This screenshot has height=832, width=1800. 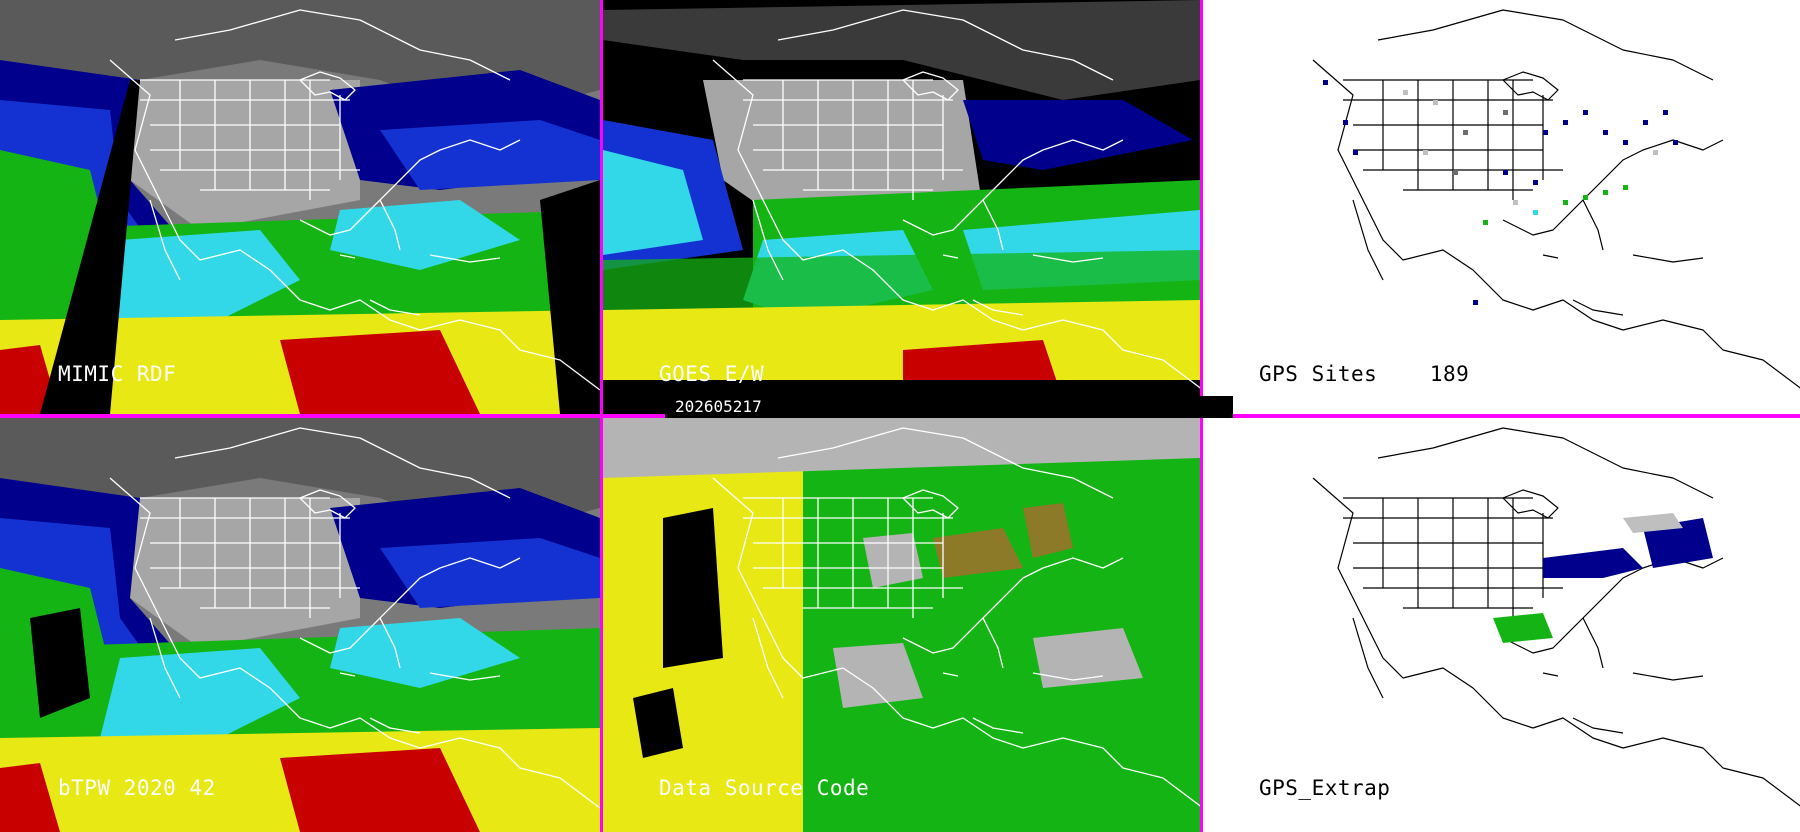 I want to click on divider-vertical-left, so click(x=601, y=416).